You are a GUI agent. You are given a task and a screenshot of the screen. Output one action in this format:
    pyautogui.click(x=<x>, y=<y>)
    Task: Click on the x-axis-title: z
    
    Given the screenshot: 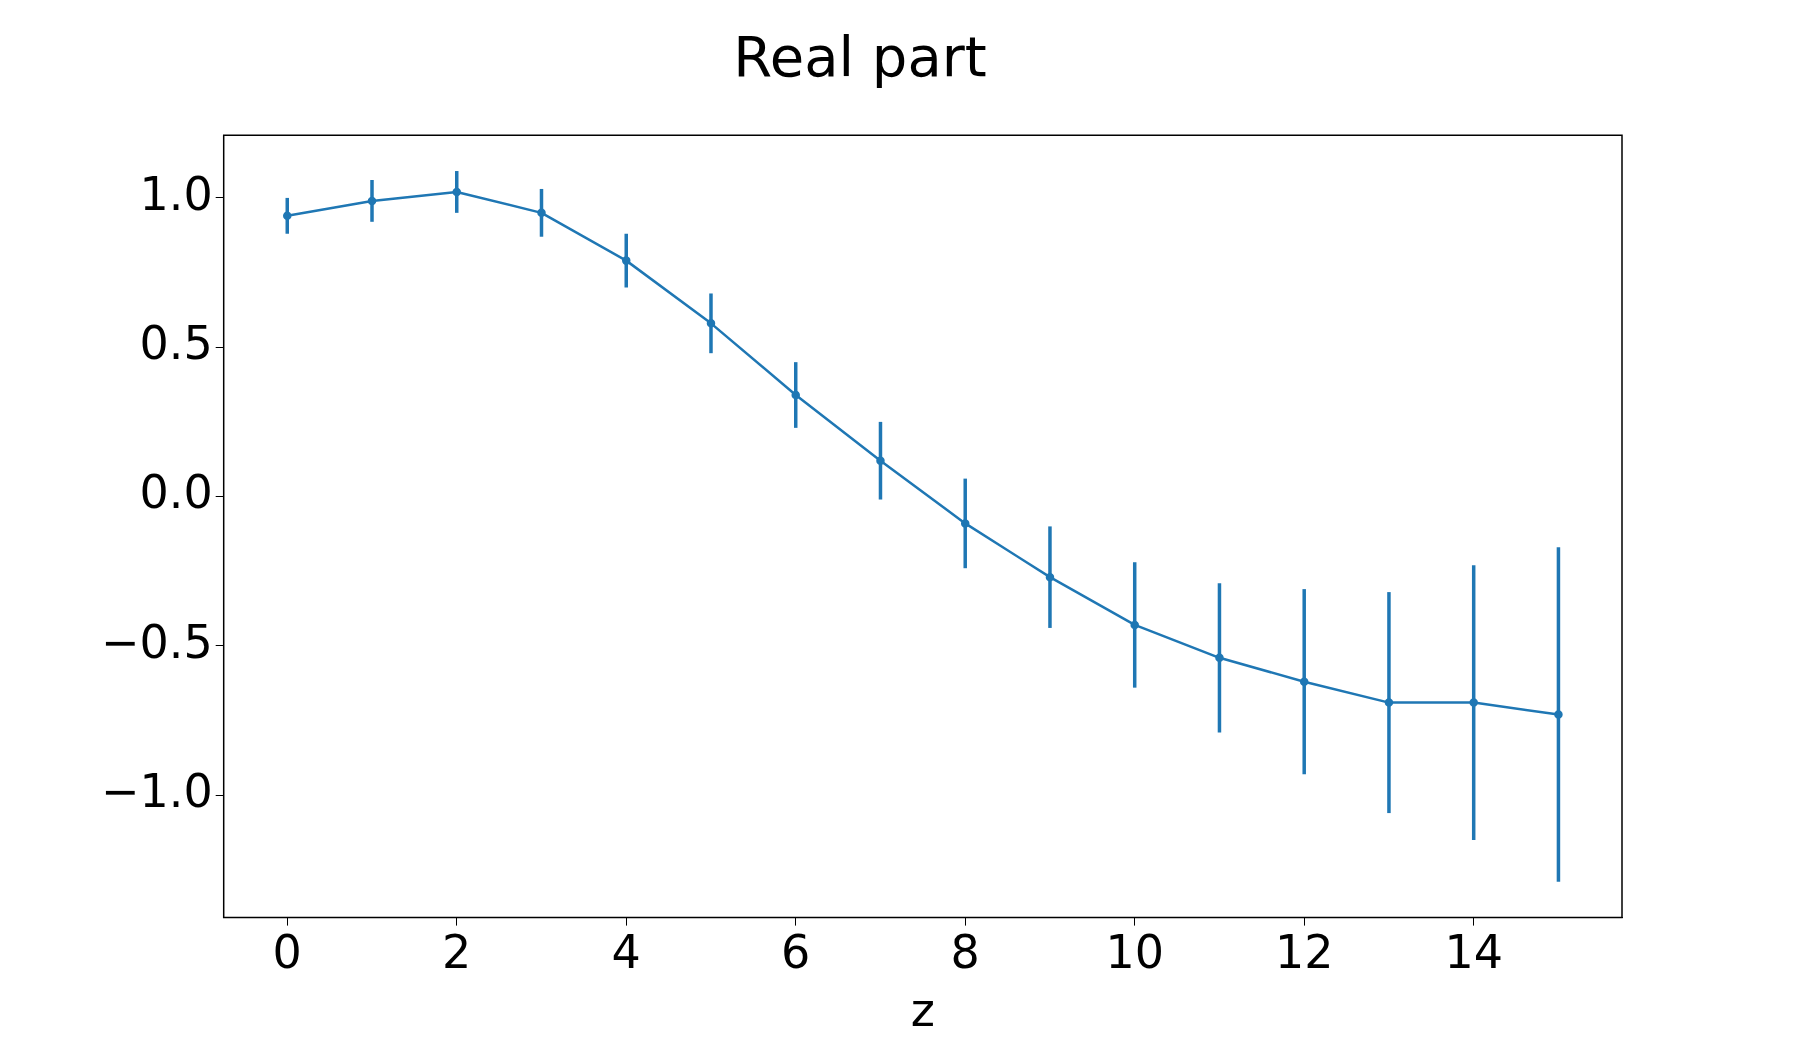 What is the action you would take?
    pyautogui.click(x=922, y=1010)
    